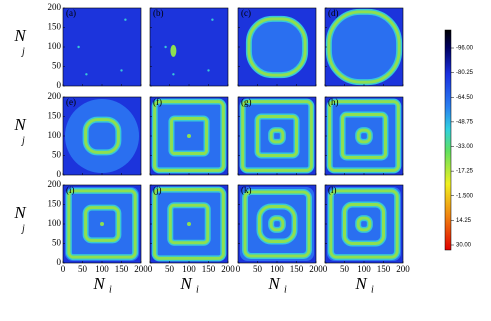  Describe the element at coordinates (465, 147) in the screenshot. I see `colorbar-label: -33.00` at that location.